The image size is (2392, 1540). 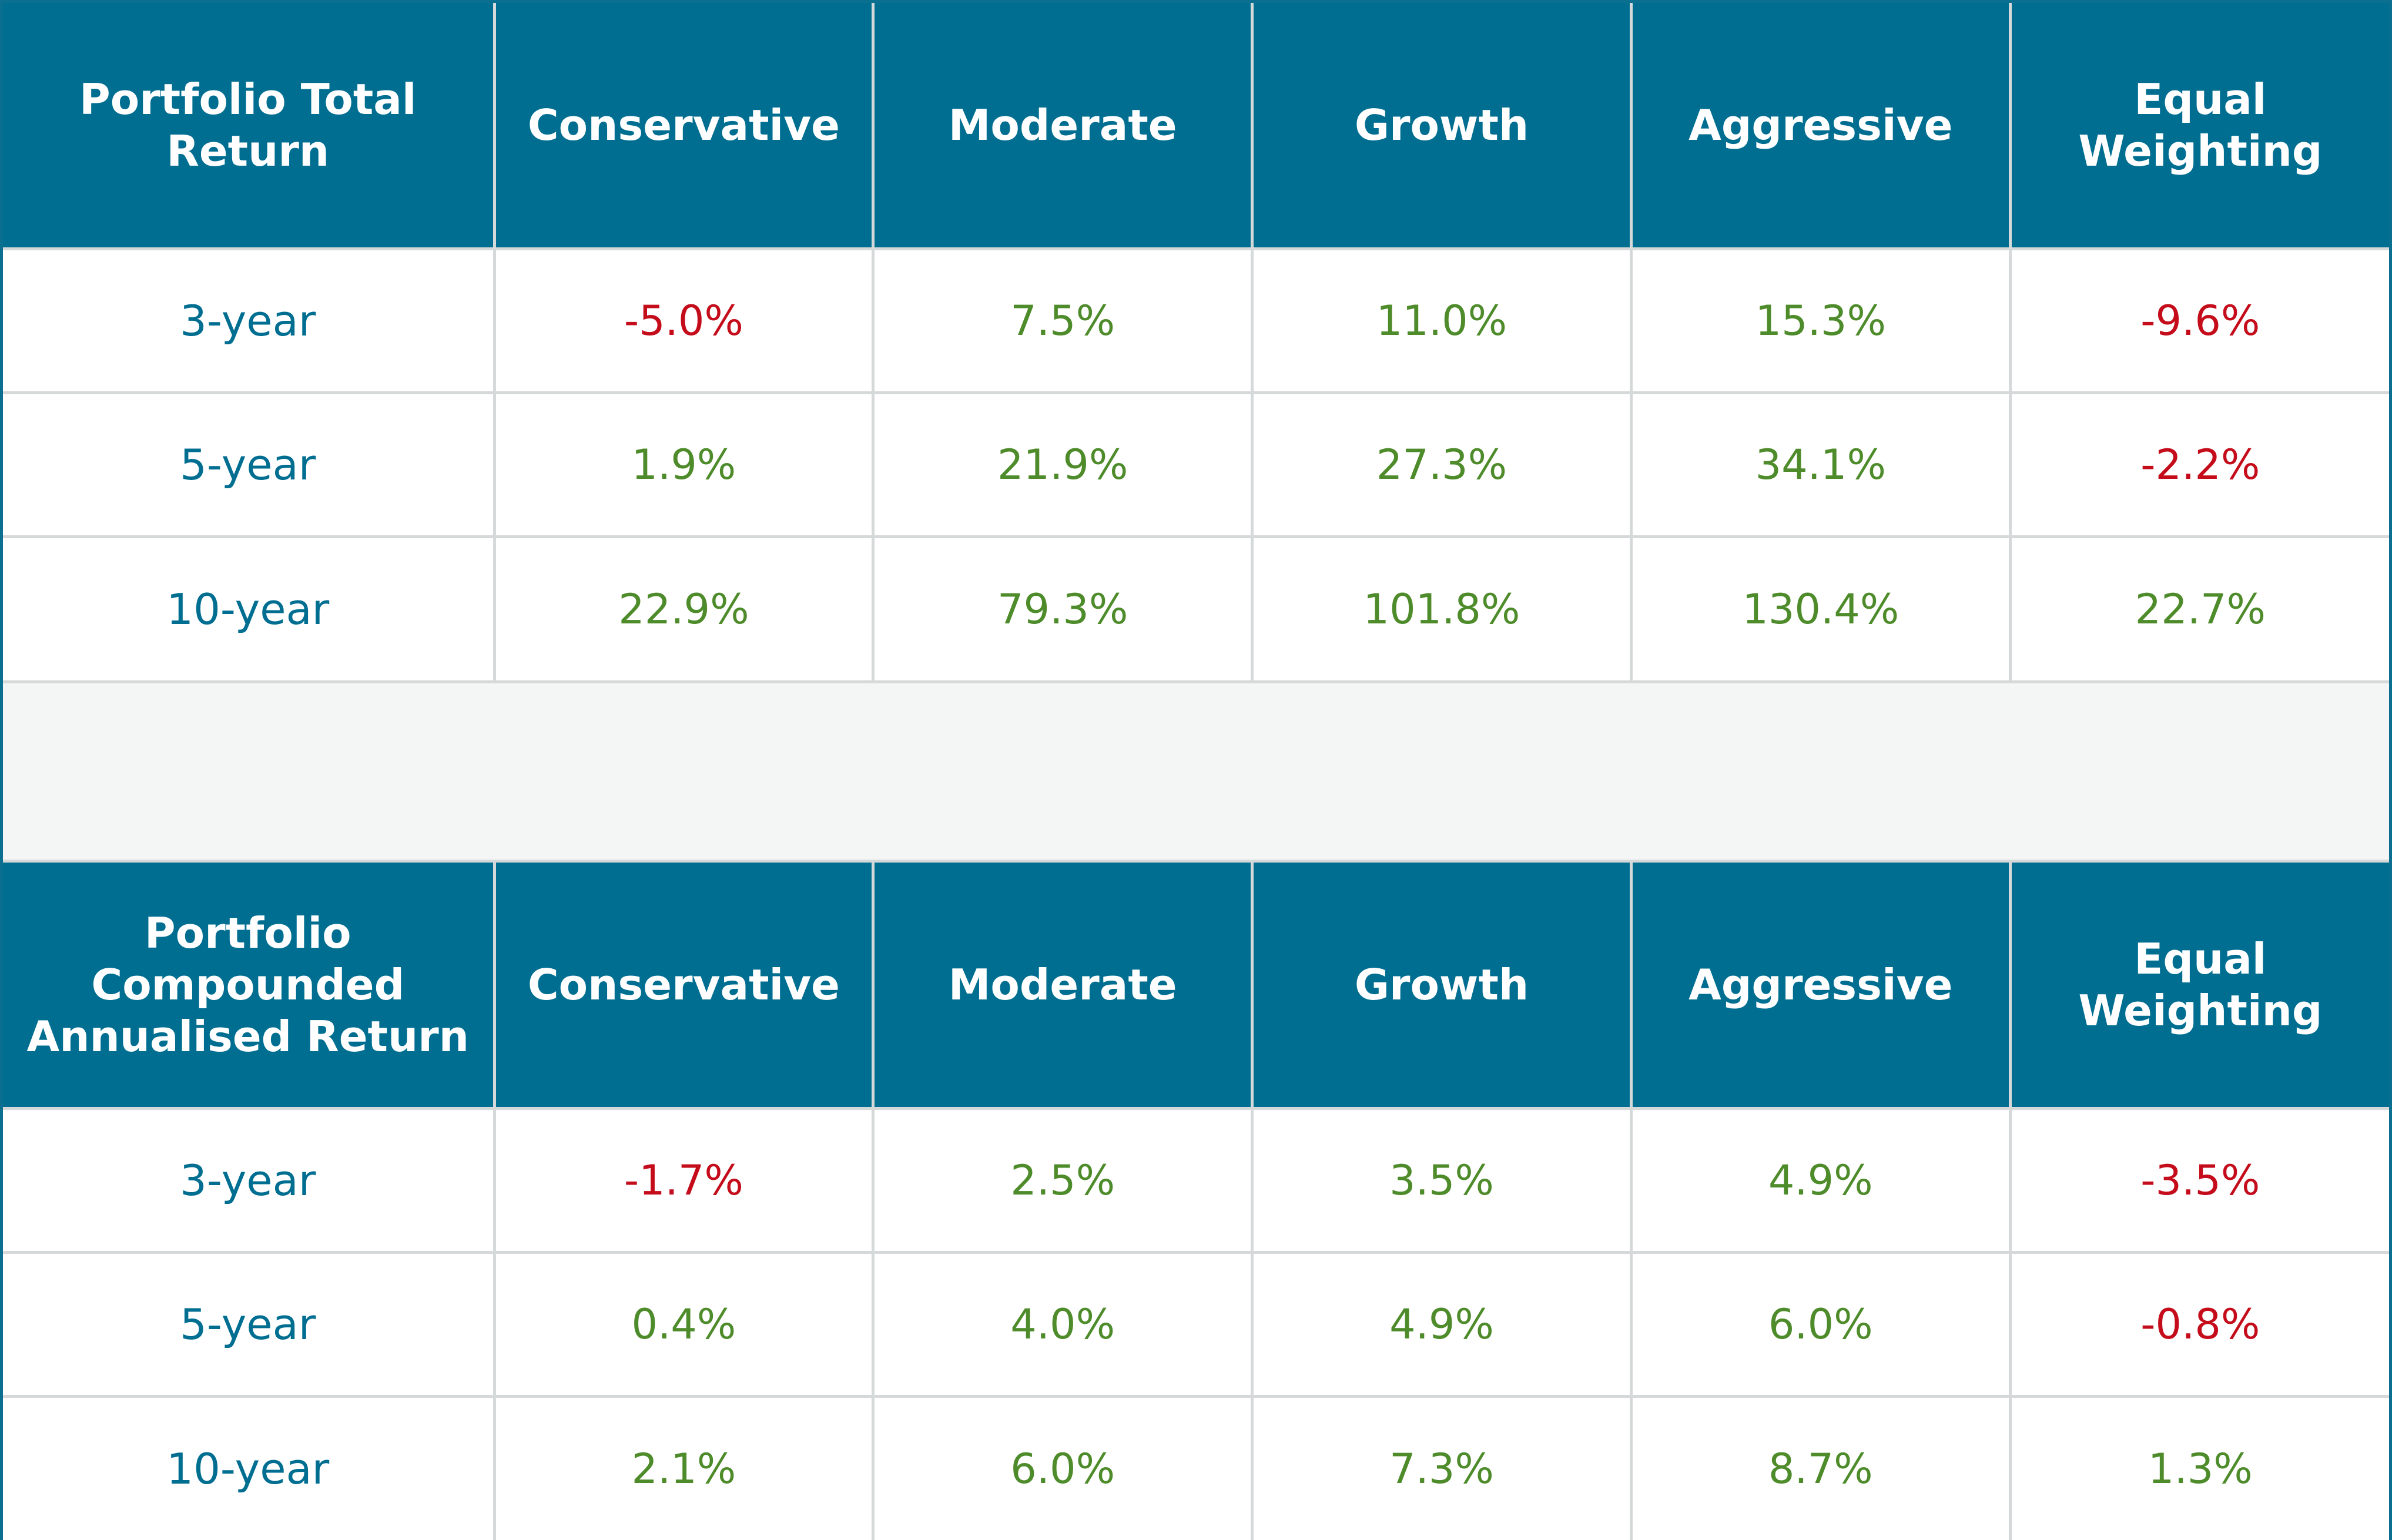 I want to click on value-cell: 34.1%, so click(x=1820, y=463).